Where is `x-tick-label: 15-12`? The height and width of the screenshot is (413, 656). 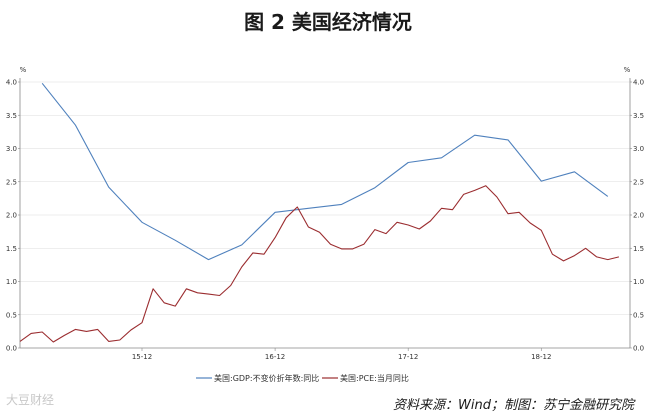 x-tick-label: 15-12 is located at coordinates (142, 357).